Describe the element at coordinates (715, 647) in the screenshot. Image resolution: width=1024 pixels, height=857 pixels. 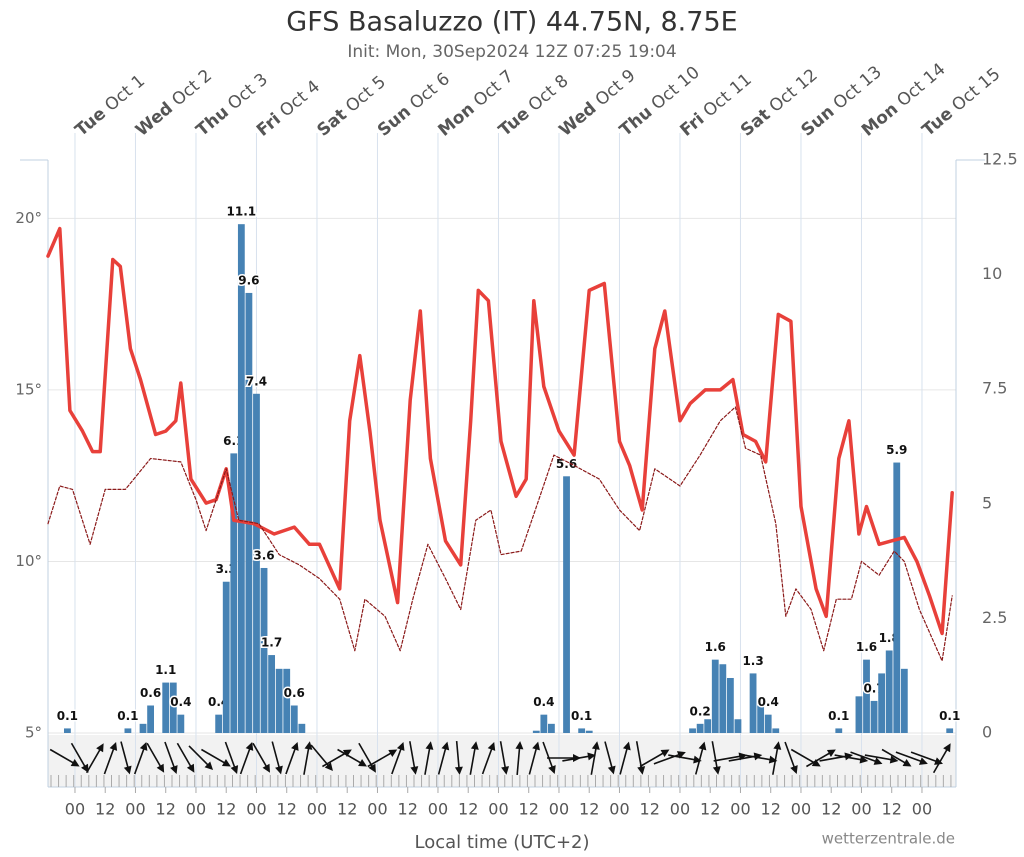
I see `bar-label: 1.6` at that location.